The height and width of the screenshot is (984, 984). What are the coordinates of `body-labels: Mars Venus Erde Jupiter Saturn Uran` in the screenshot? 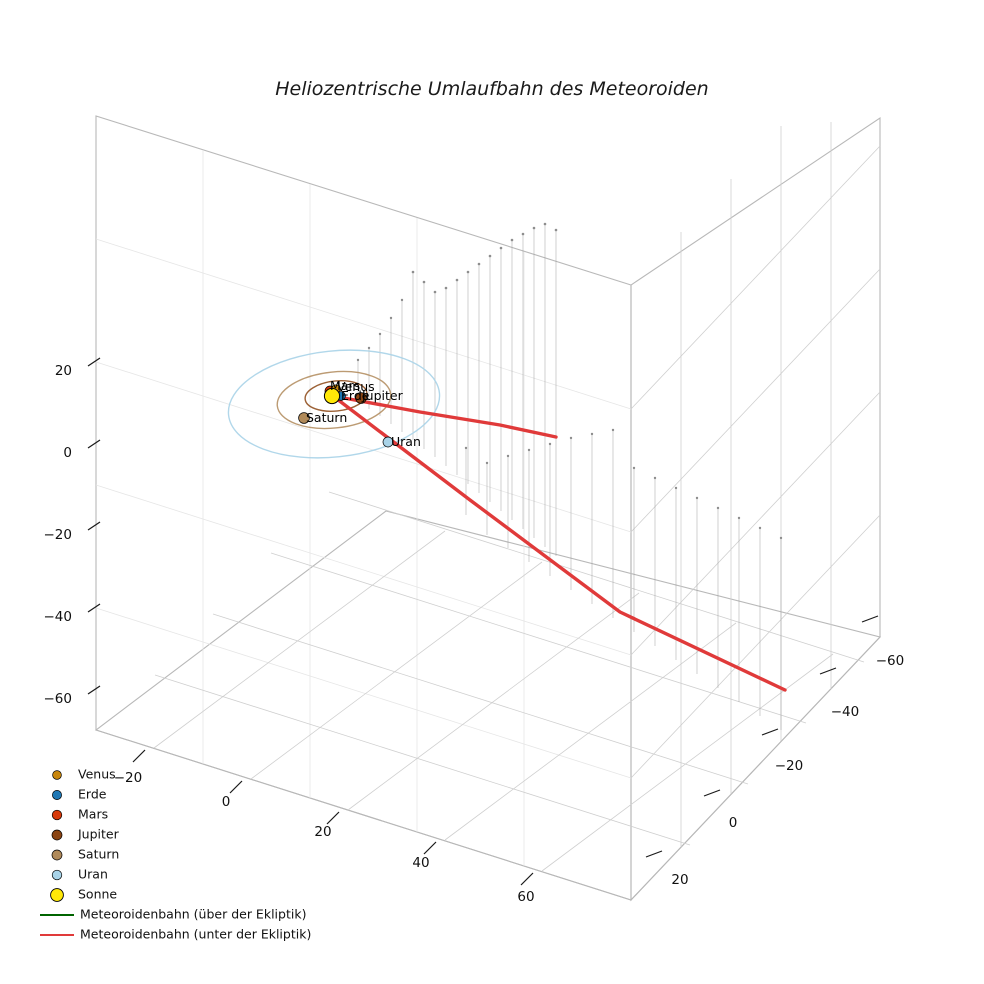 It's located at (363, 413).